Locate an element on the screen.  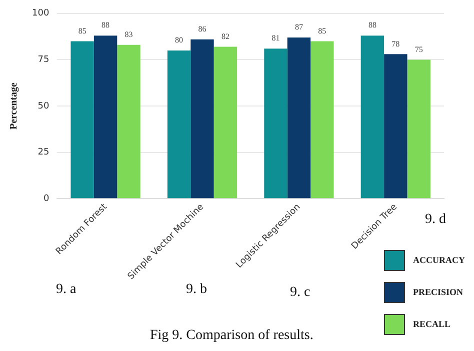
text: 9. b is located at coordinates (196, 290).